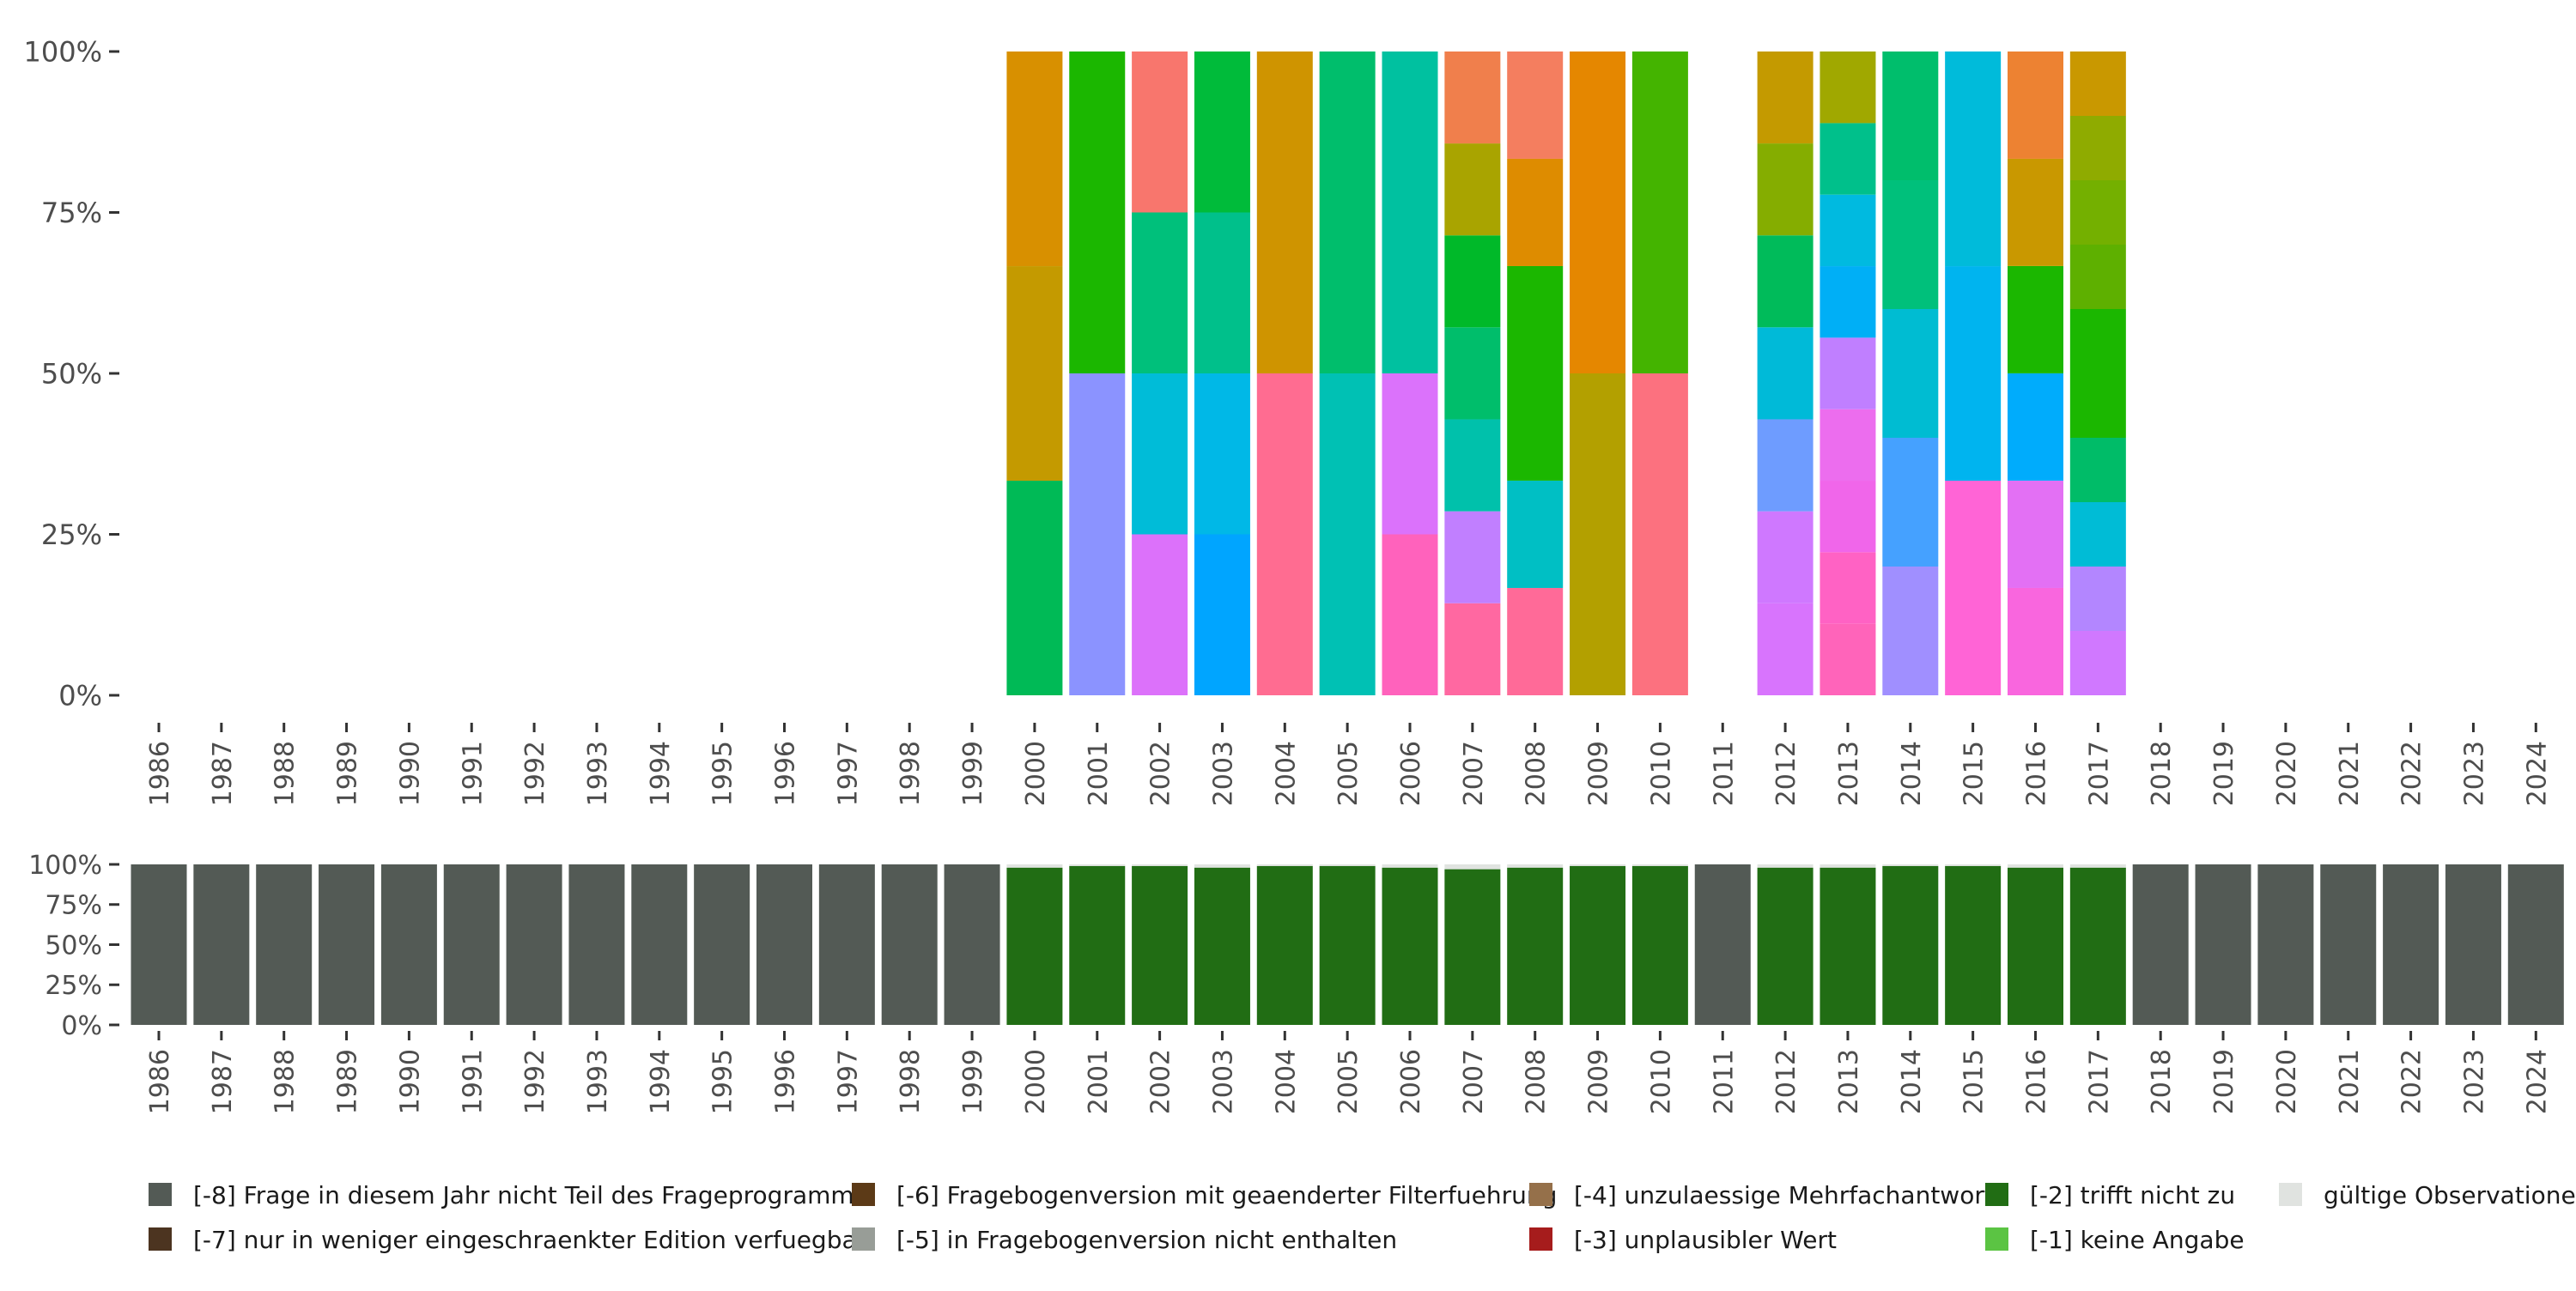  Describe the element at coordinates (2285, 945) in the screenshot. I see `bar-segment-2020` at that location.